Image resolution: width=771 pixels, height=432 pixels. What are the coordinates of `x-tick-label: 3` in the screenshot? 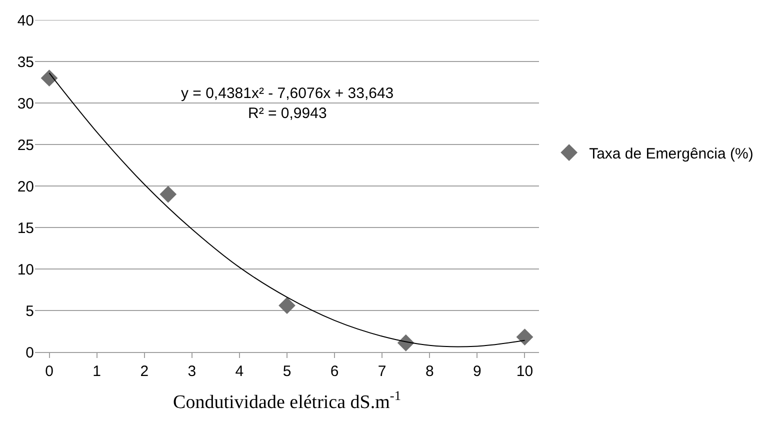 It's located at (192, 371).